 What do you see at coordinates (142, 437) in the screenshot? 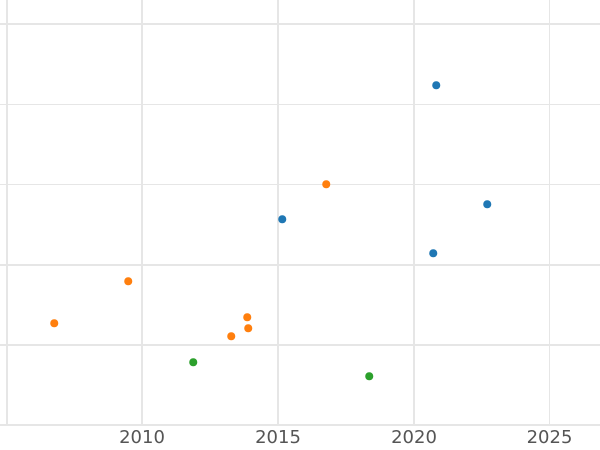
I see `x-tick-label-2010: 2010` at bounding box center [142, 437].